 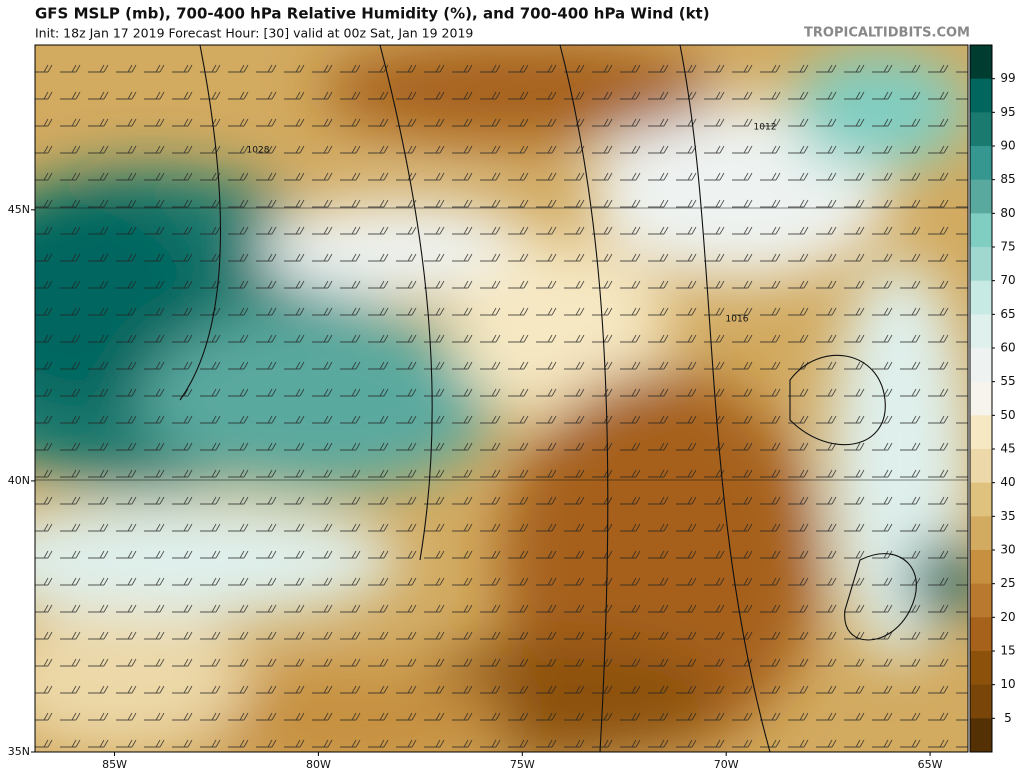 I want to click on colorbar-label: 40, so click(x=1007, y=482).